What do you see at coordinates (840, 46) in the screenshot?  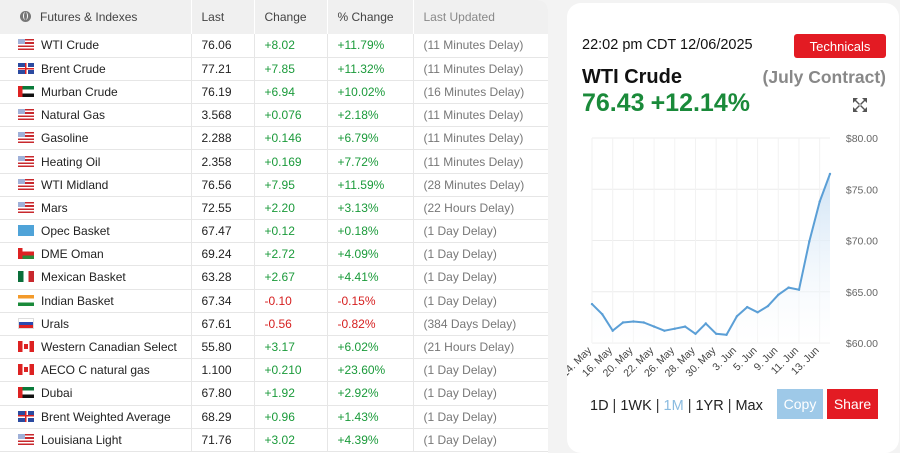 I see `technicals-button: Technicals` at bounding box center [840, 46].